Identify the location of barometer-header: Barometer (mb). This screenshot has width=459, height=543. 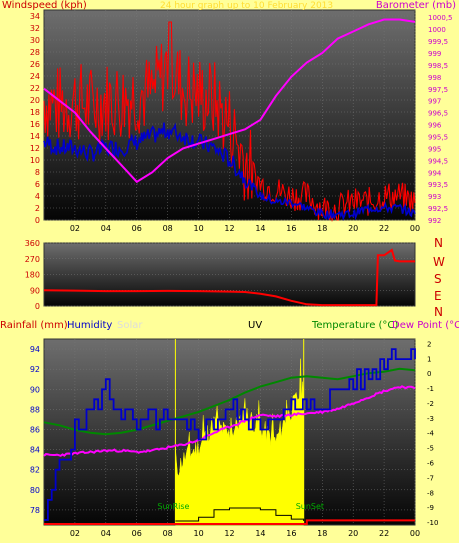
(415, 5).